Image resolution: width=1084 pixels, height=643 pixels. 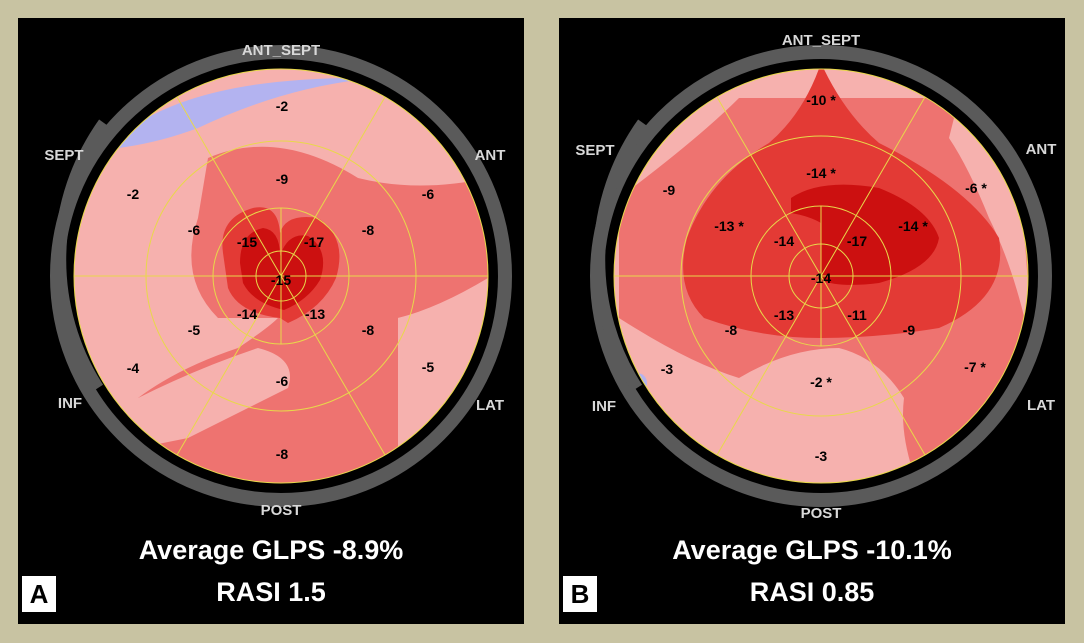 I want to click on segment-apical-lat: -11, so click(x=857, y=315).